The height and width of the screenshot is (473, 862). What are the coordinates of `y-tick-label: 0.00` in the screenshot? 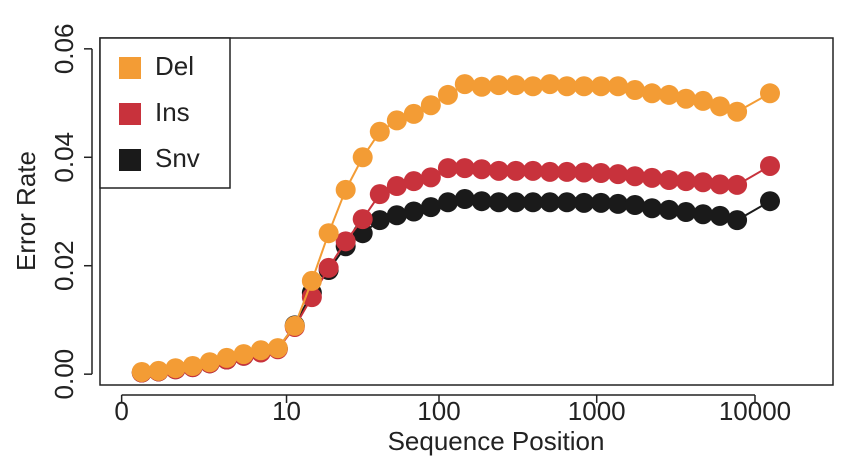 It's located at (64, 374).